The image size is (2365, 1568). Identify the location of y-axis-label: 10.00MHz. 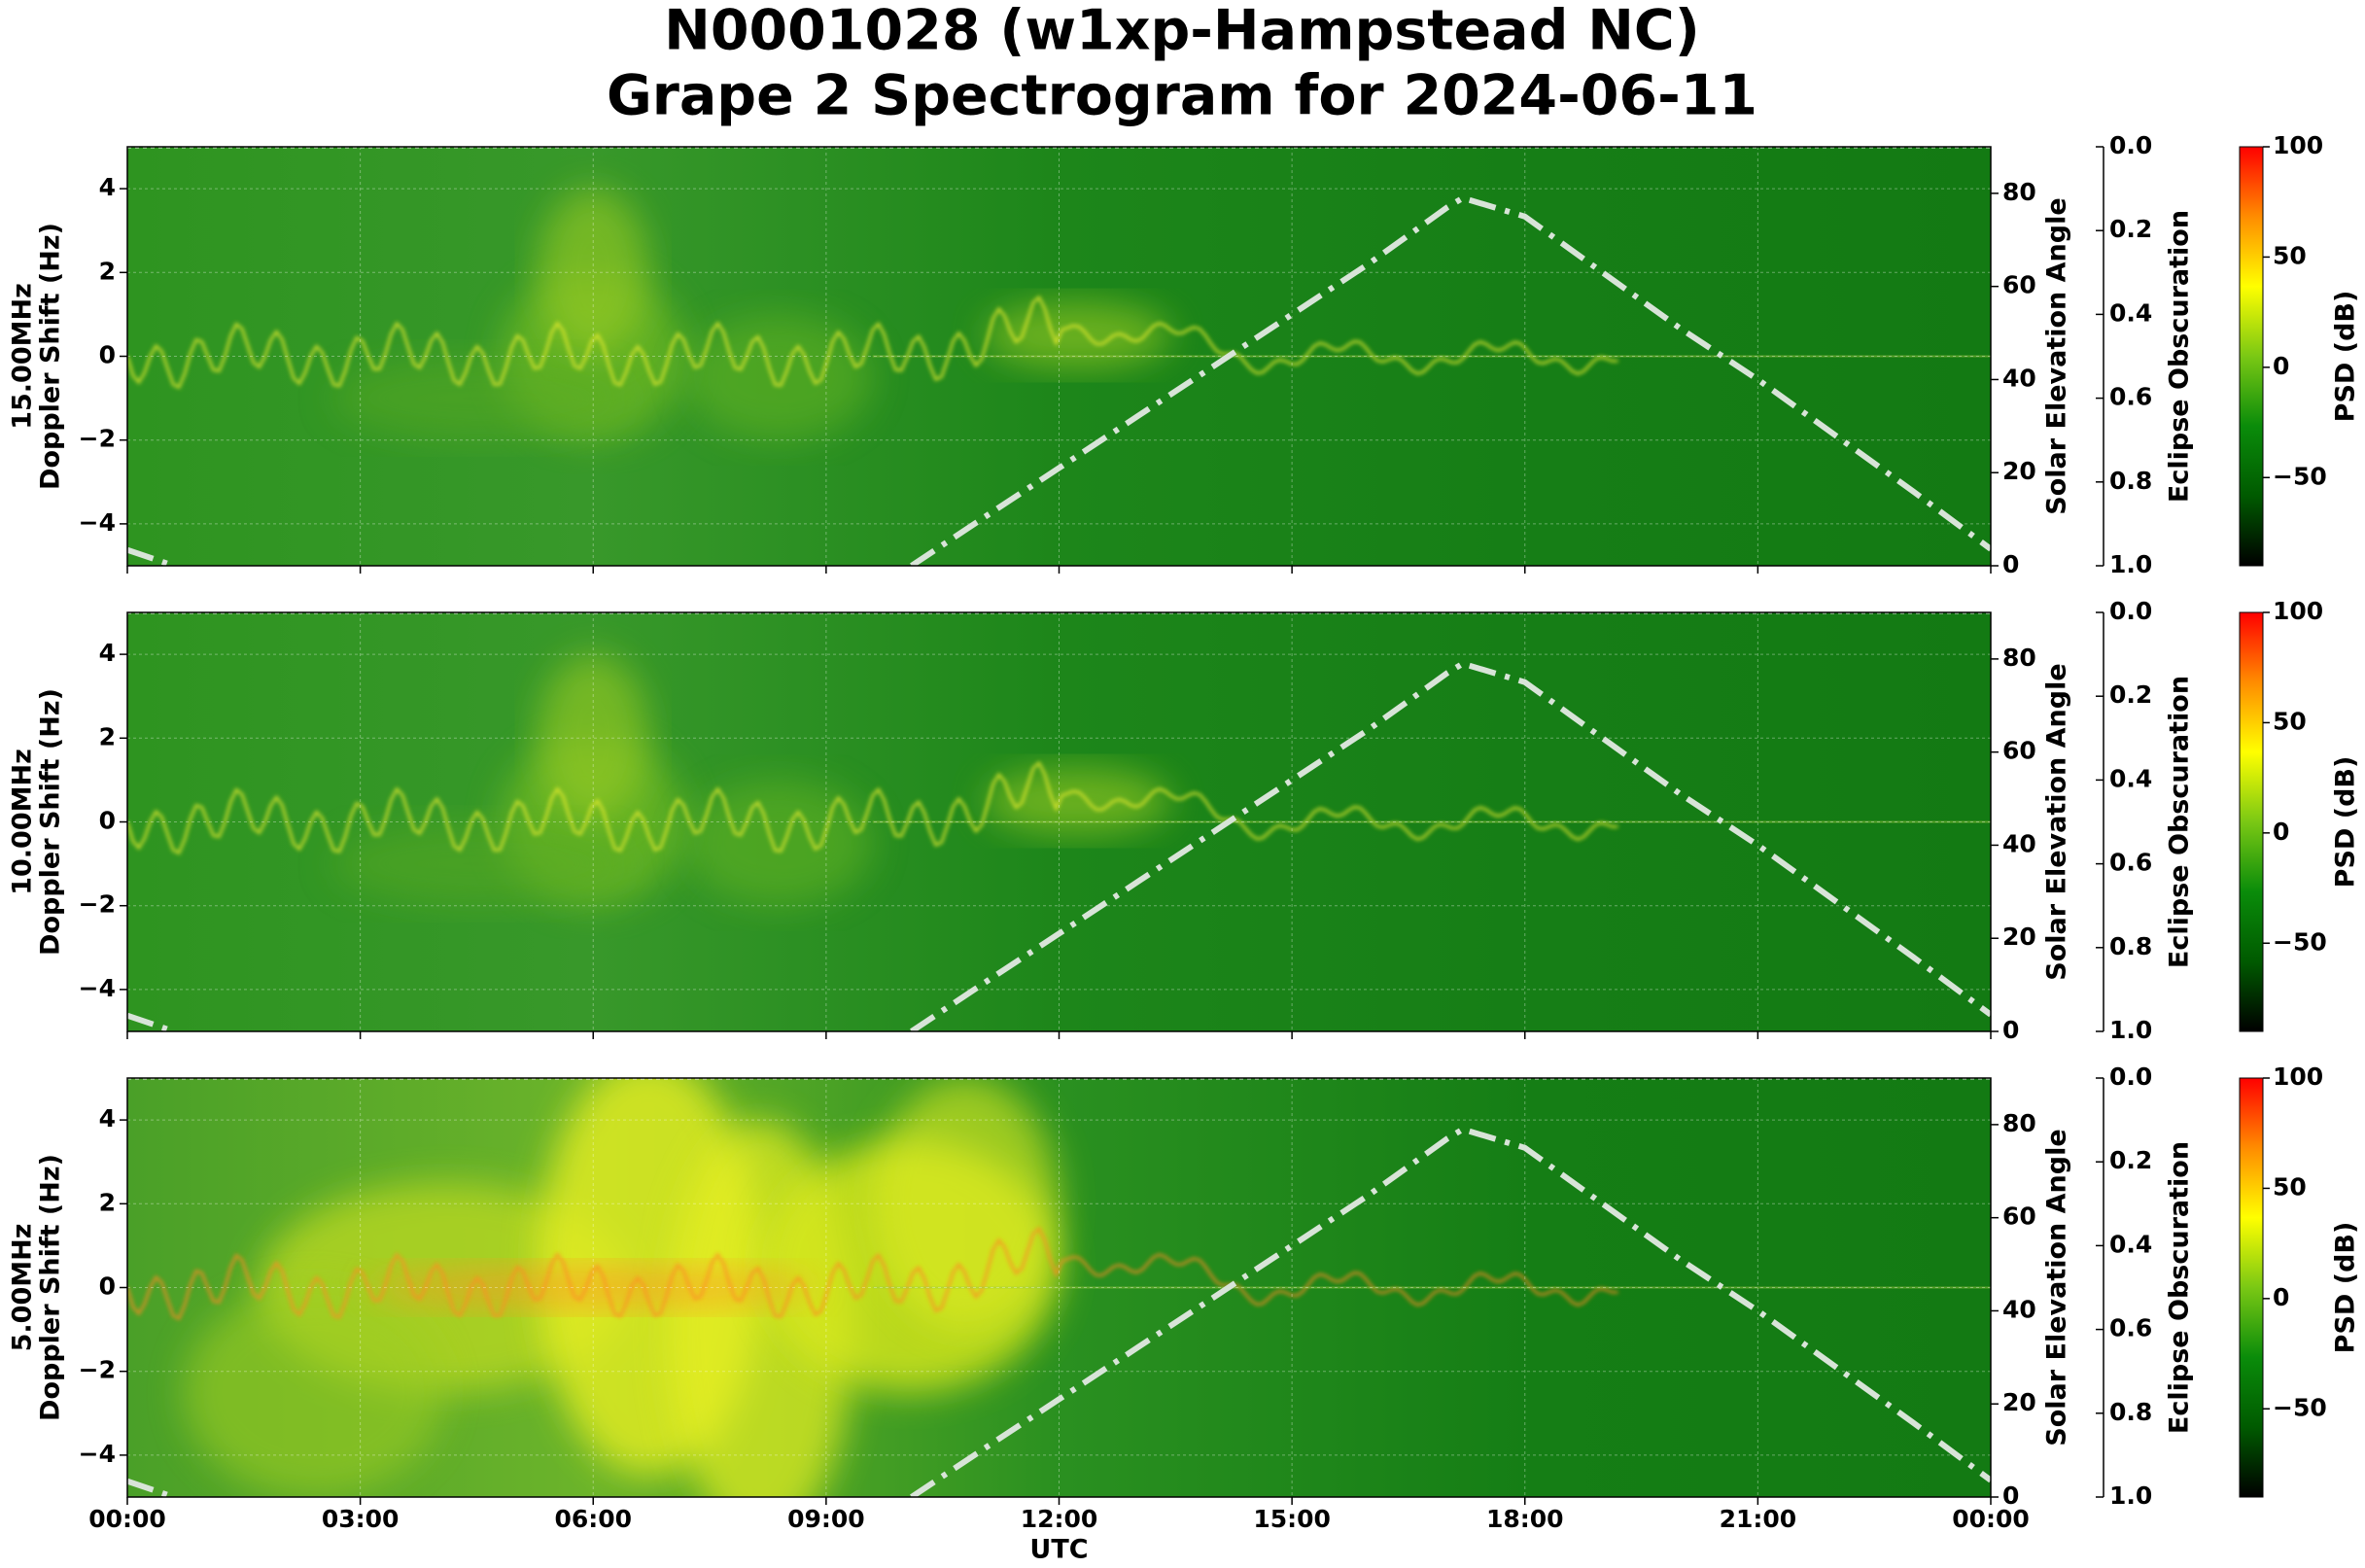
(23, 822).